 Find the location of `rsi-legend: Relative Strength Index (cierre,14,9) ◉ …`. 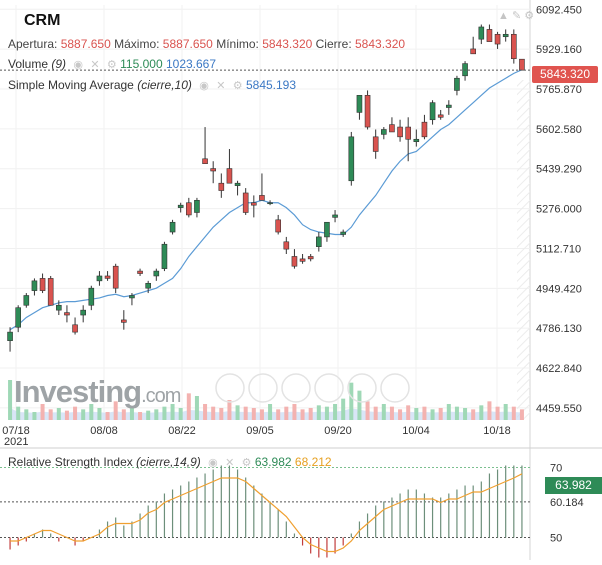

rsi-legend: Relative Strength Index (cierre,14,9) ◉ … is located at coordinates (170, 463).